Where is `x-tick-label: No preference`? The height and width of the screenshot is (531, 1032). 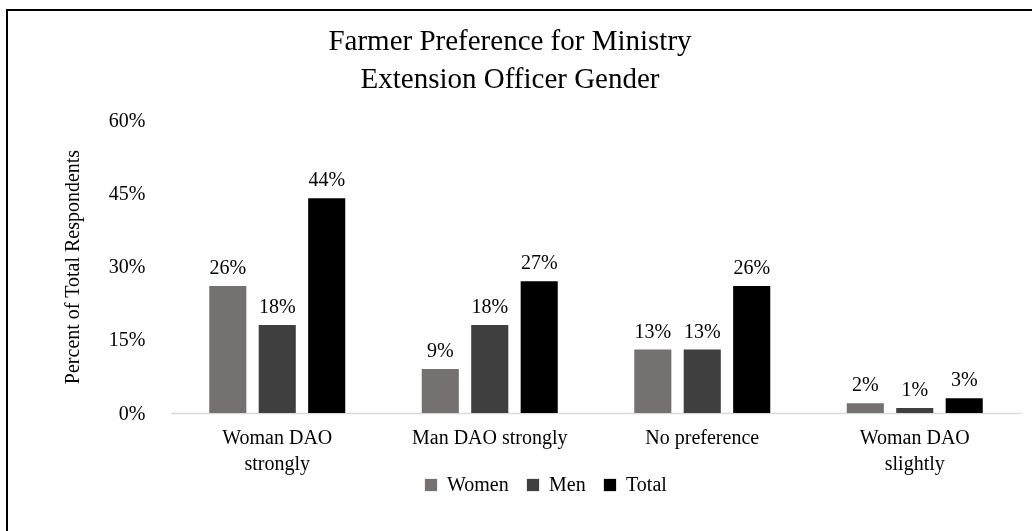
x-tick-label: No preference is located at coordinates (702, 437).